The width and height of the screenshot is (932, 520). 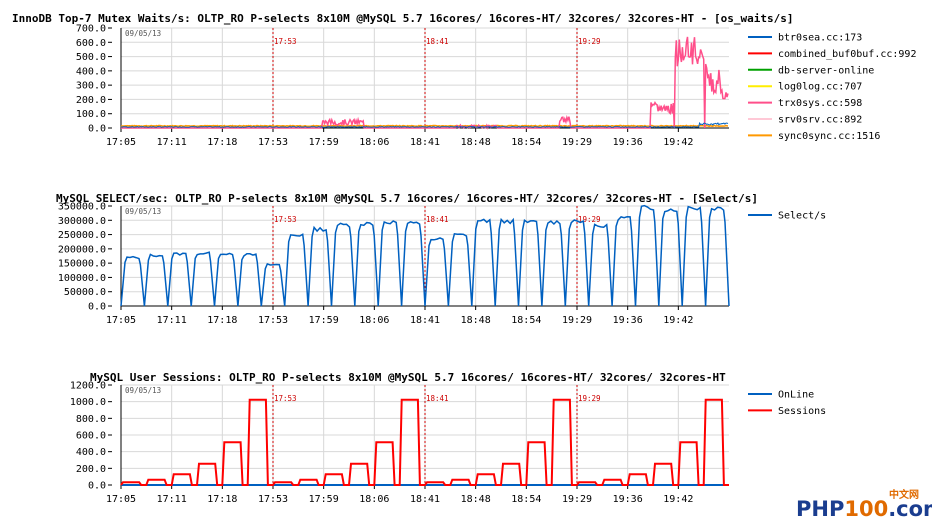 I want to click on y-tick-label: 100000.0, so click(x=82, y=278).